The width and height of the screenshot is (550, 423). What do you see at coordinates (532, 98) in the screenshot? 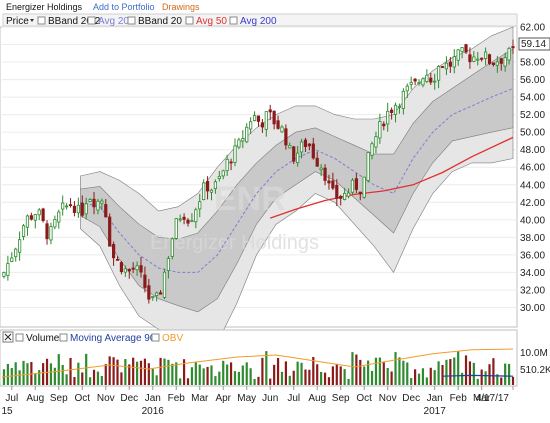
I see `price-tick-label: 54.00` at bounding box center [532, 98].